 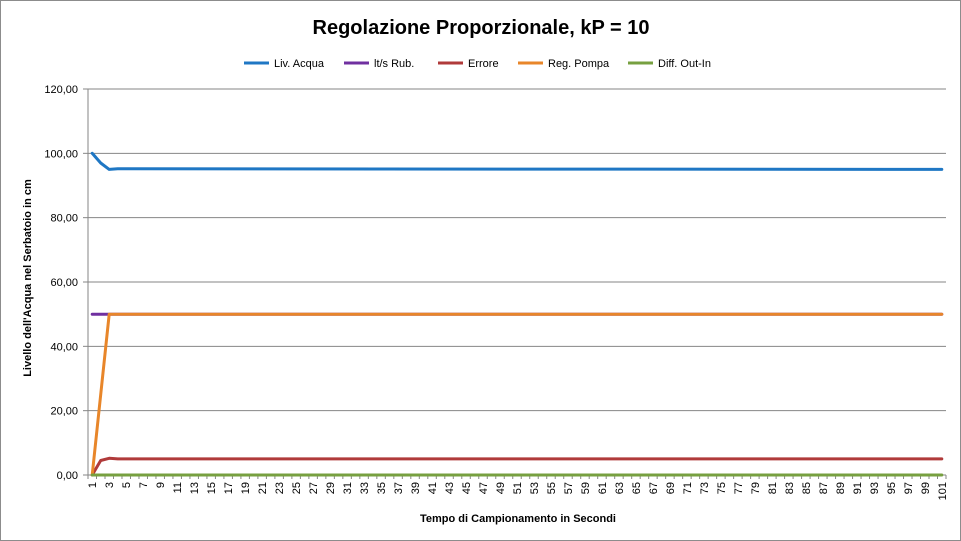 I want to click on x-tick-label: 29, so click(x=331, y=488).